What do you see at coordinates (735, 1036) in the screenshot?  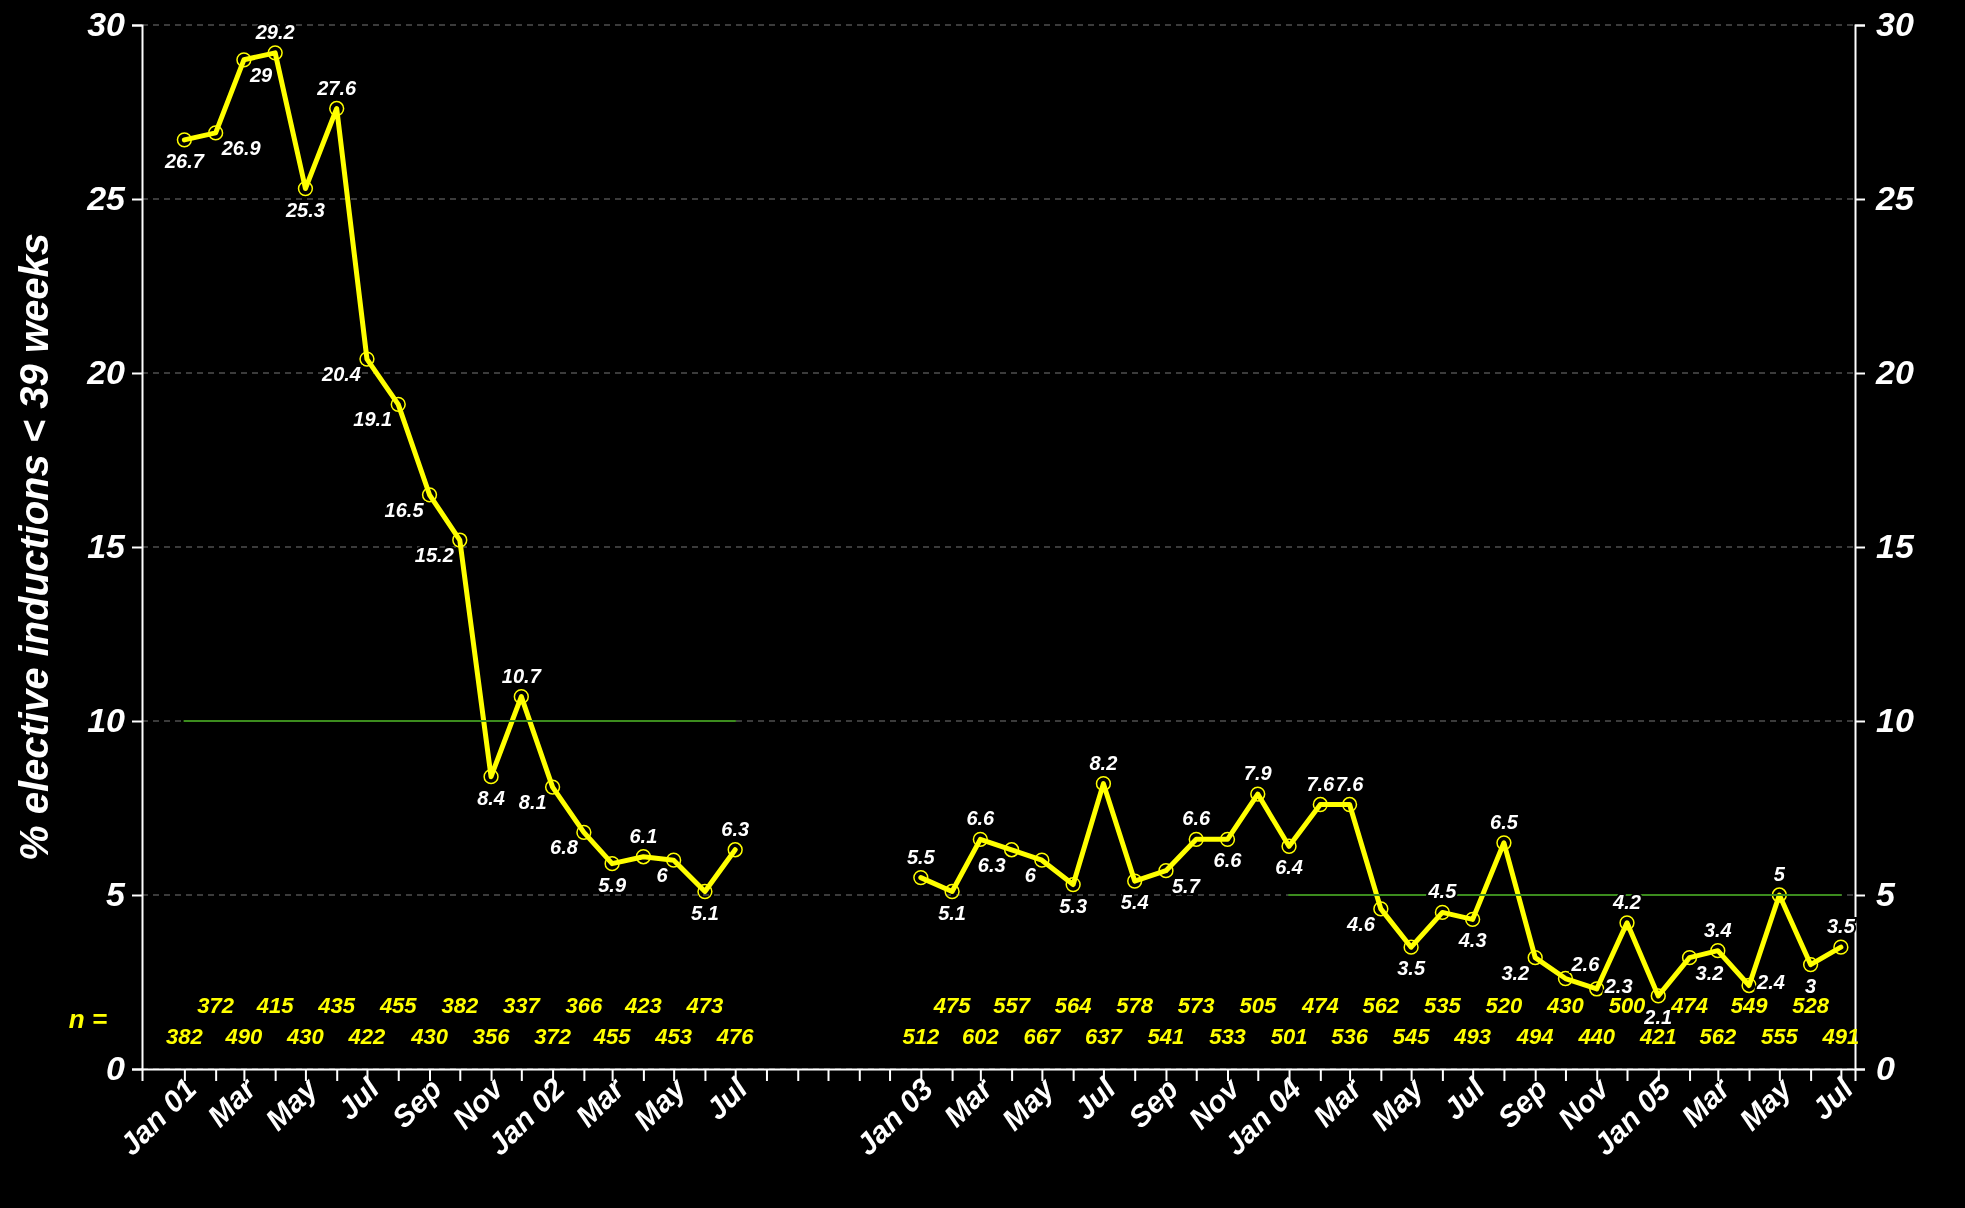 I see `annotation: 476` at bounding box center [735, 1036].